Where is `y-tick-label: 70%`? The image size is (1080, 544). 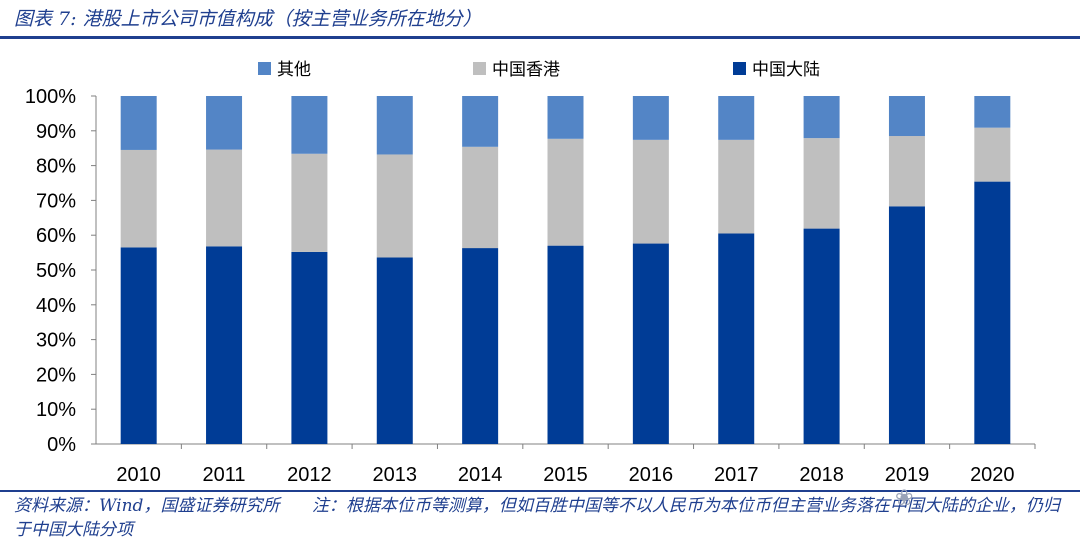
y-tick-label: 70% is located at coordinates (56, 201).